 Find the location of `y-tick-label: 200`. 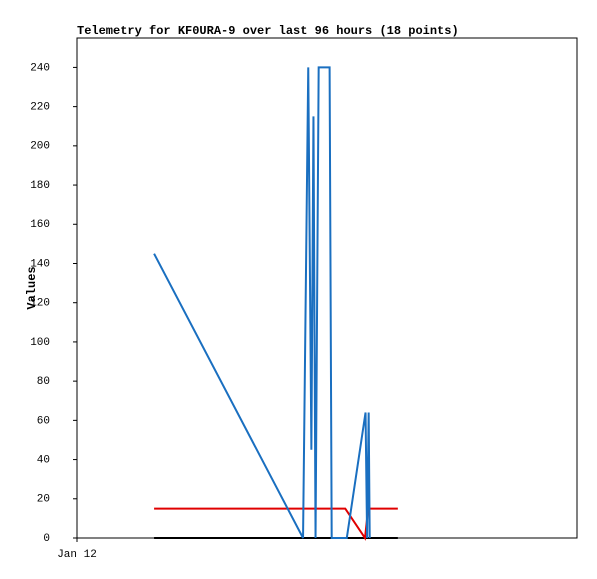

y-tick-label: 200 is located at coordinates (40, 147).